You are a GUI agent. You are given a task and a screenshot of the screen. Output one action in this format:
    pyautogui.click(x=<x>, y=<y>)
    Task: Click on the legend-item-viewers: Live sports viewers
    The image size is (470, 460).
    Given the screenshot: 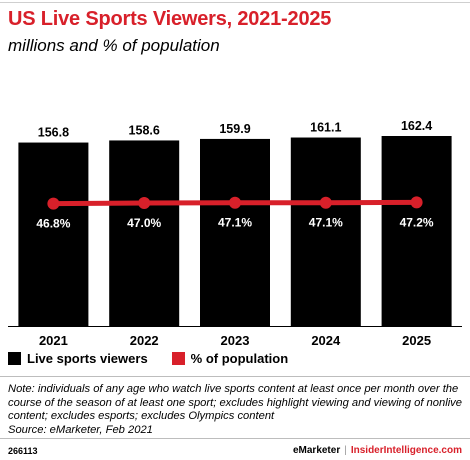 What is the action you would take?
    pyautogui.click(x=78, y=358)
    